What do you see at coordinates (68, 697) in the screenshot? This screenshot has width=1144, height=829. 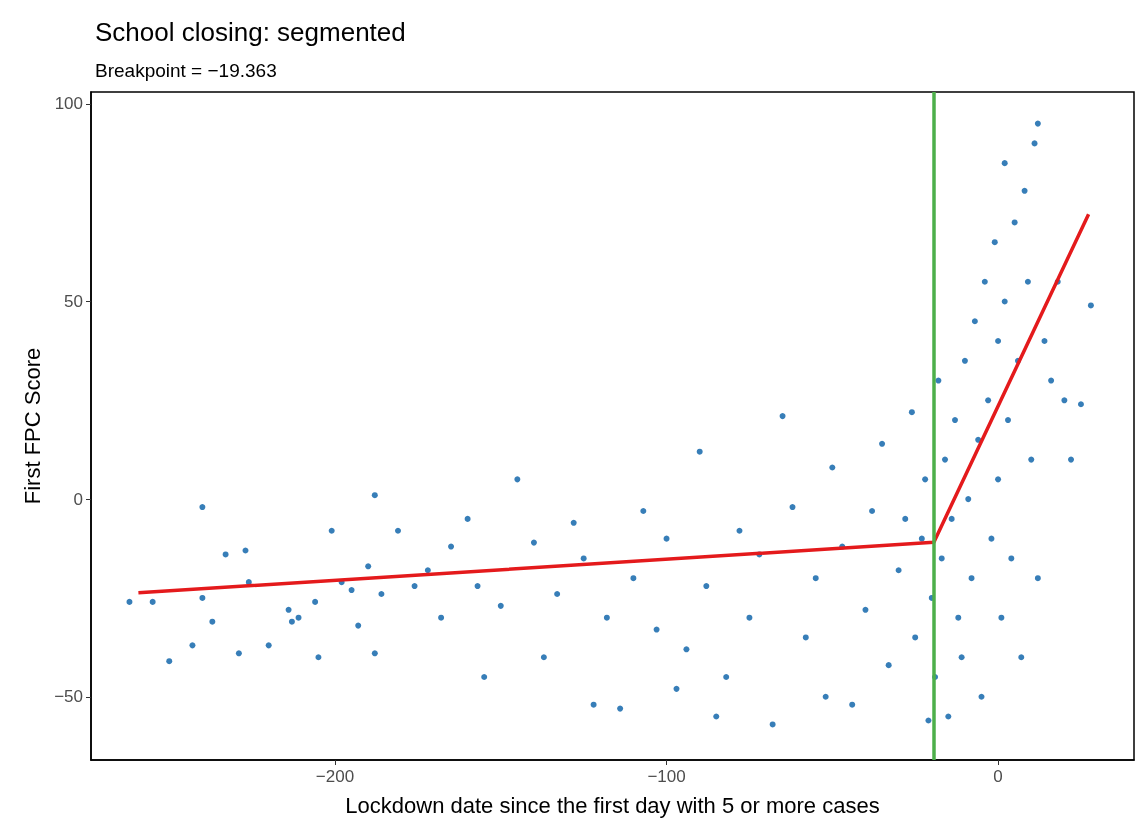 I see `y-tick-label: −50` at bounding box center [68, 697].